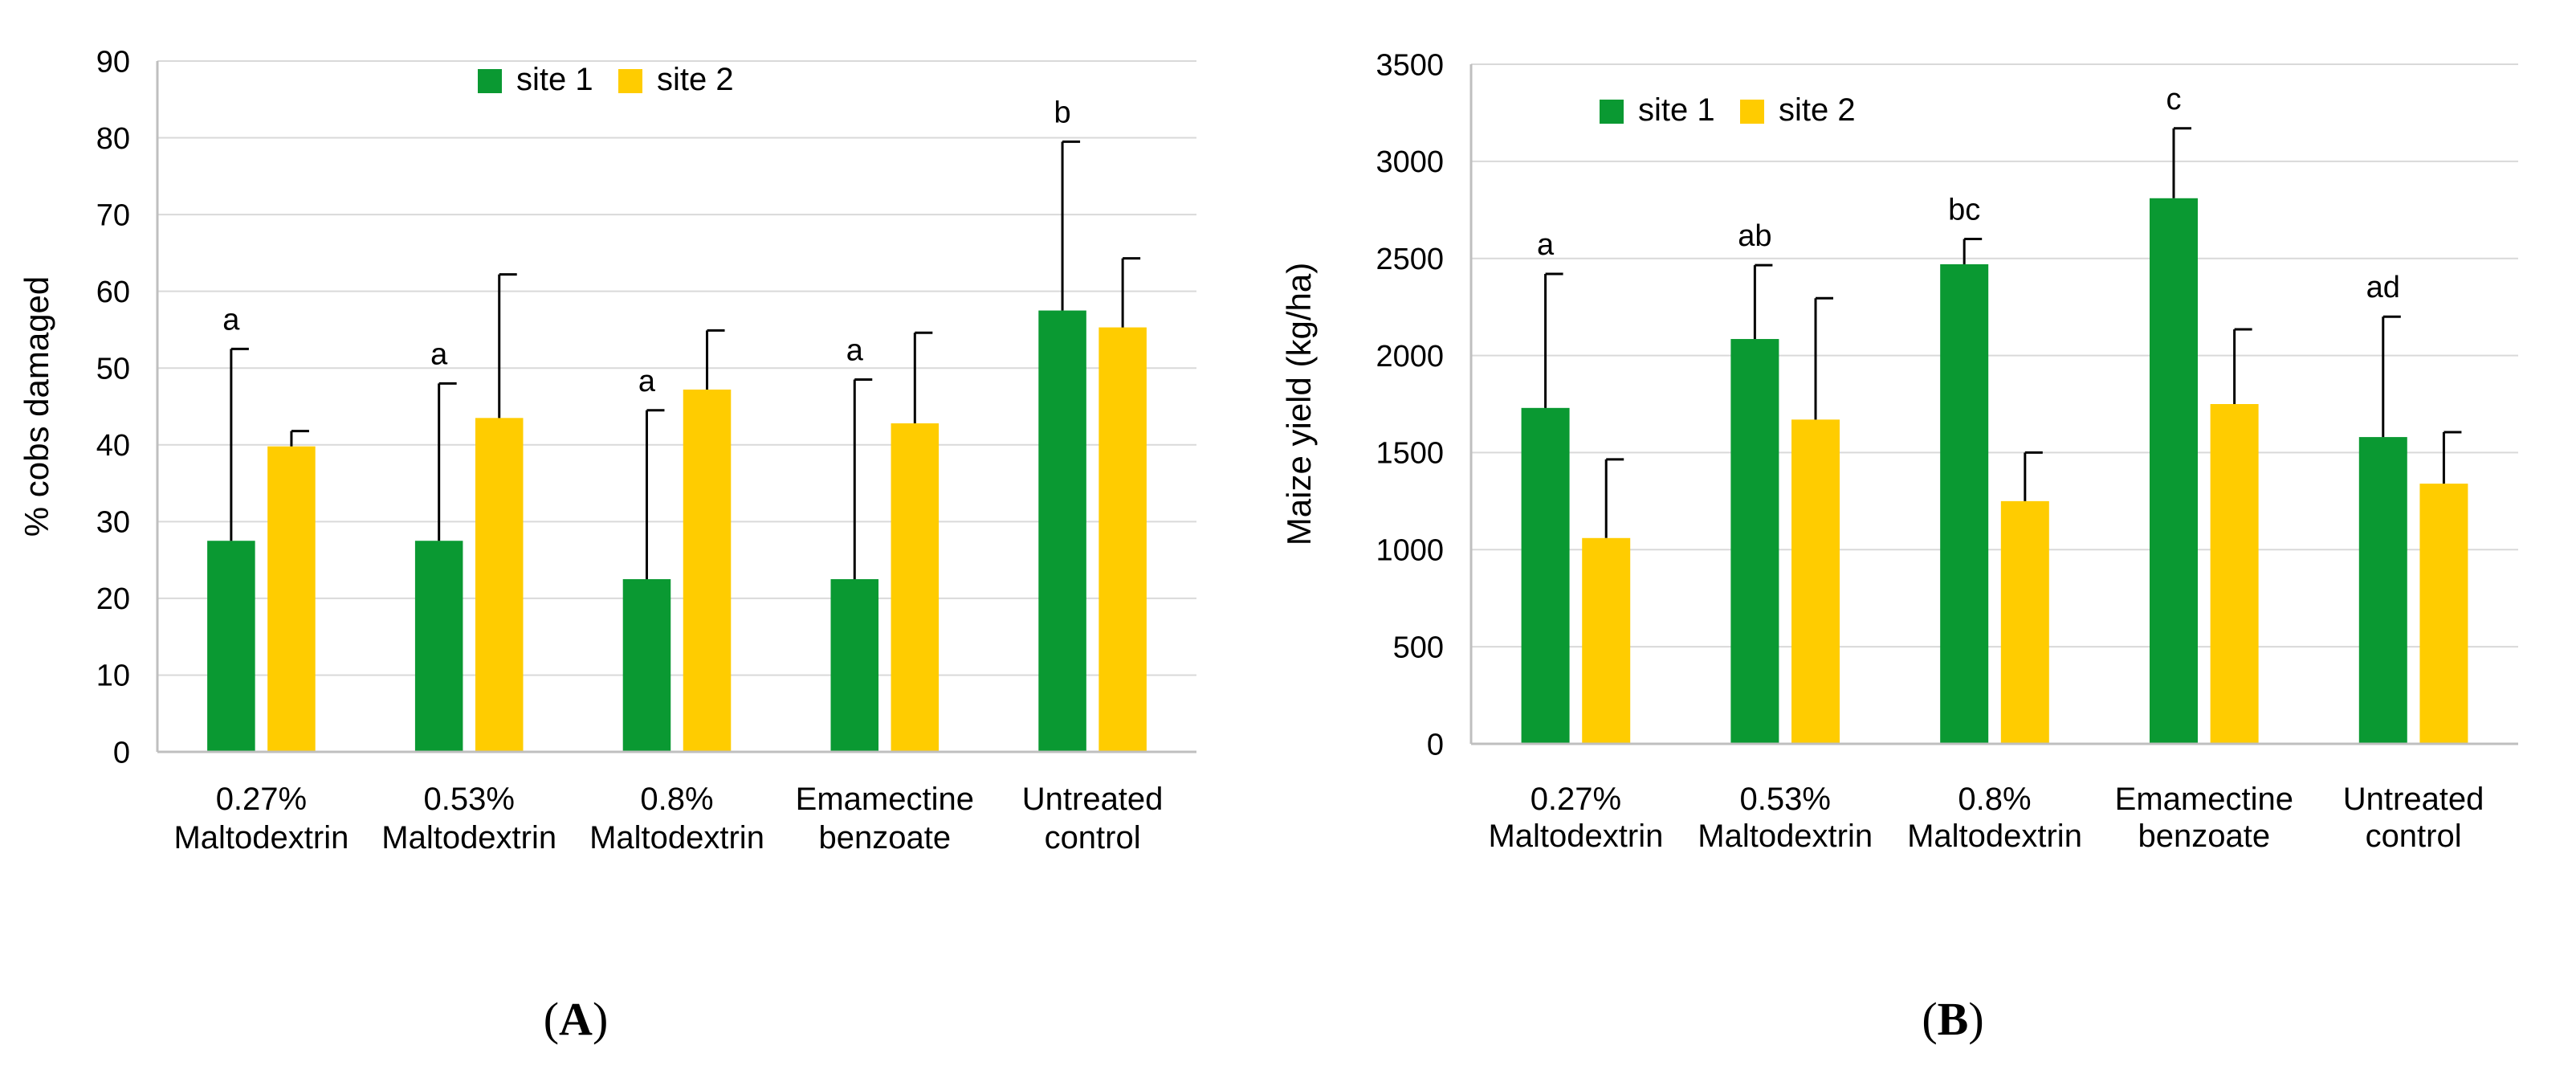  I want to click on y-tick-label: 60, so click(113, 292).